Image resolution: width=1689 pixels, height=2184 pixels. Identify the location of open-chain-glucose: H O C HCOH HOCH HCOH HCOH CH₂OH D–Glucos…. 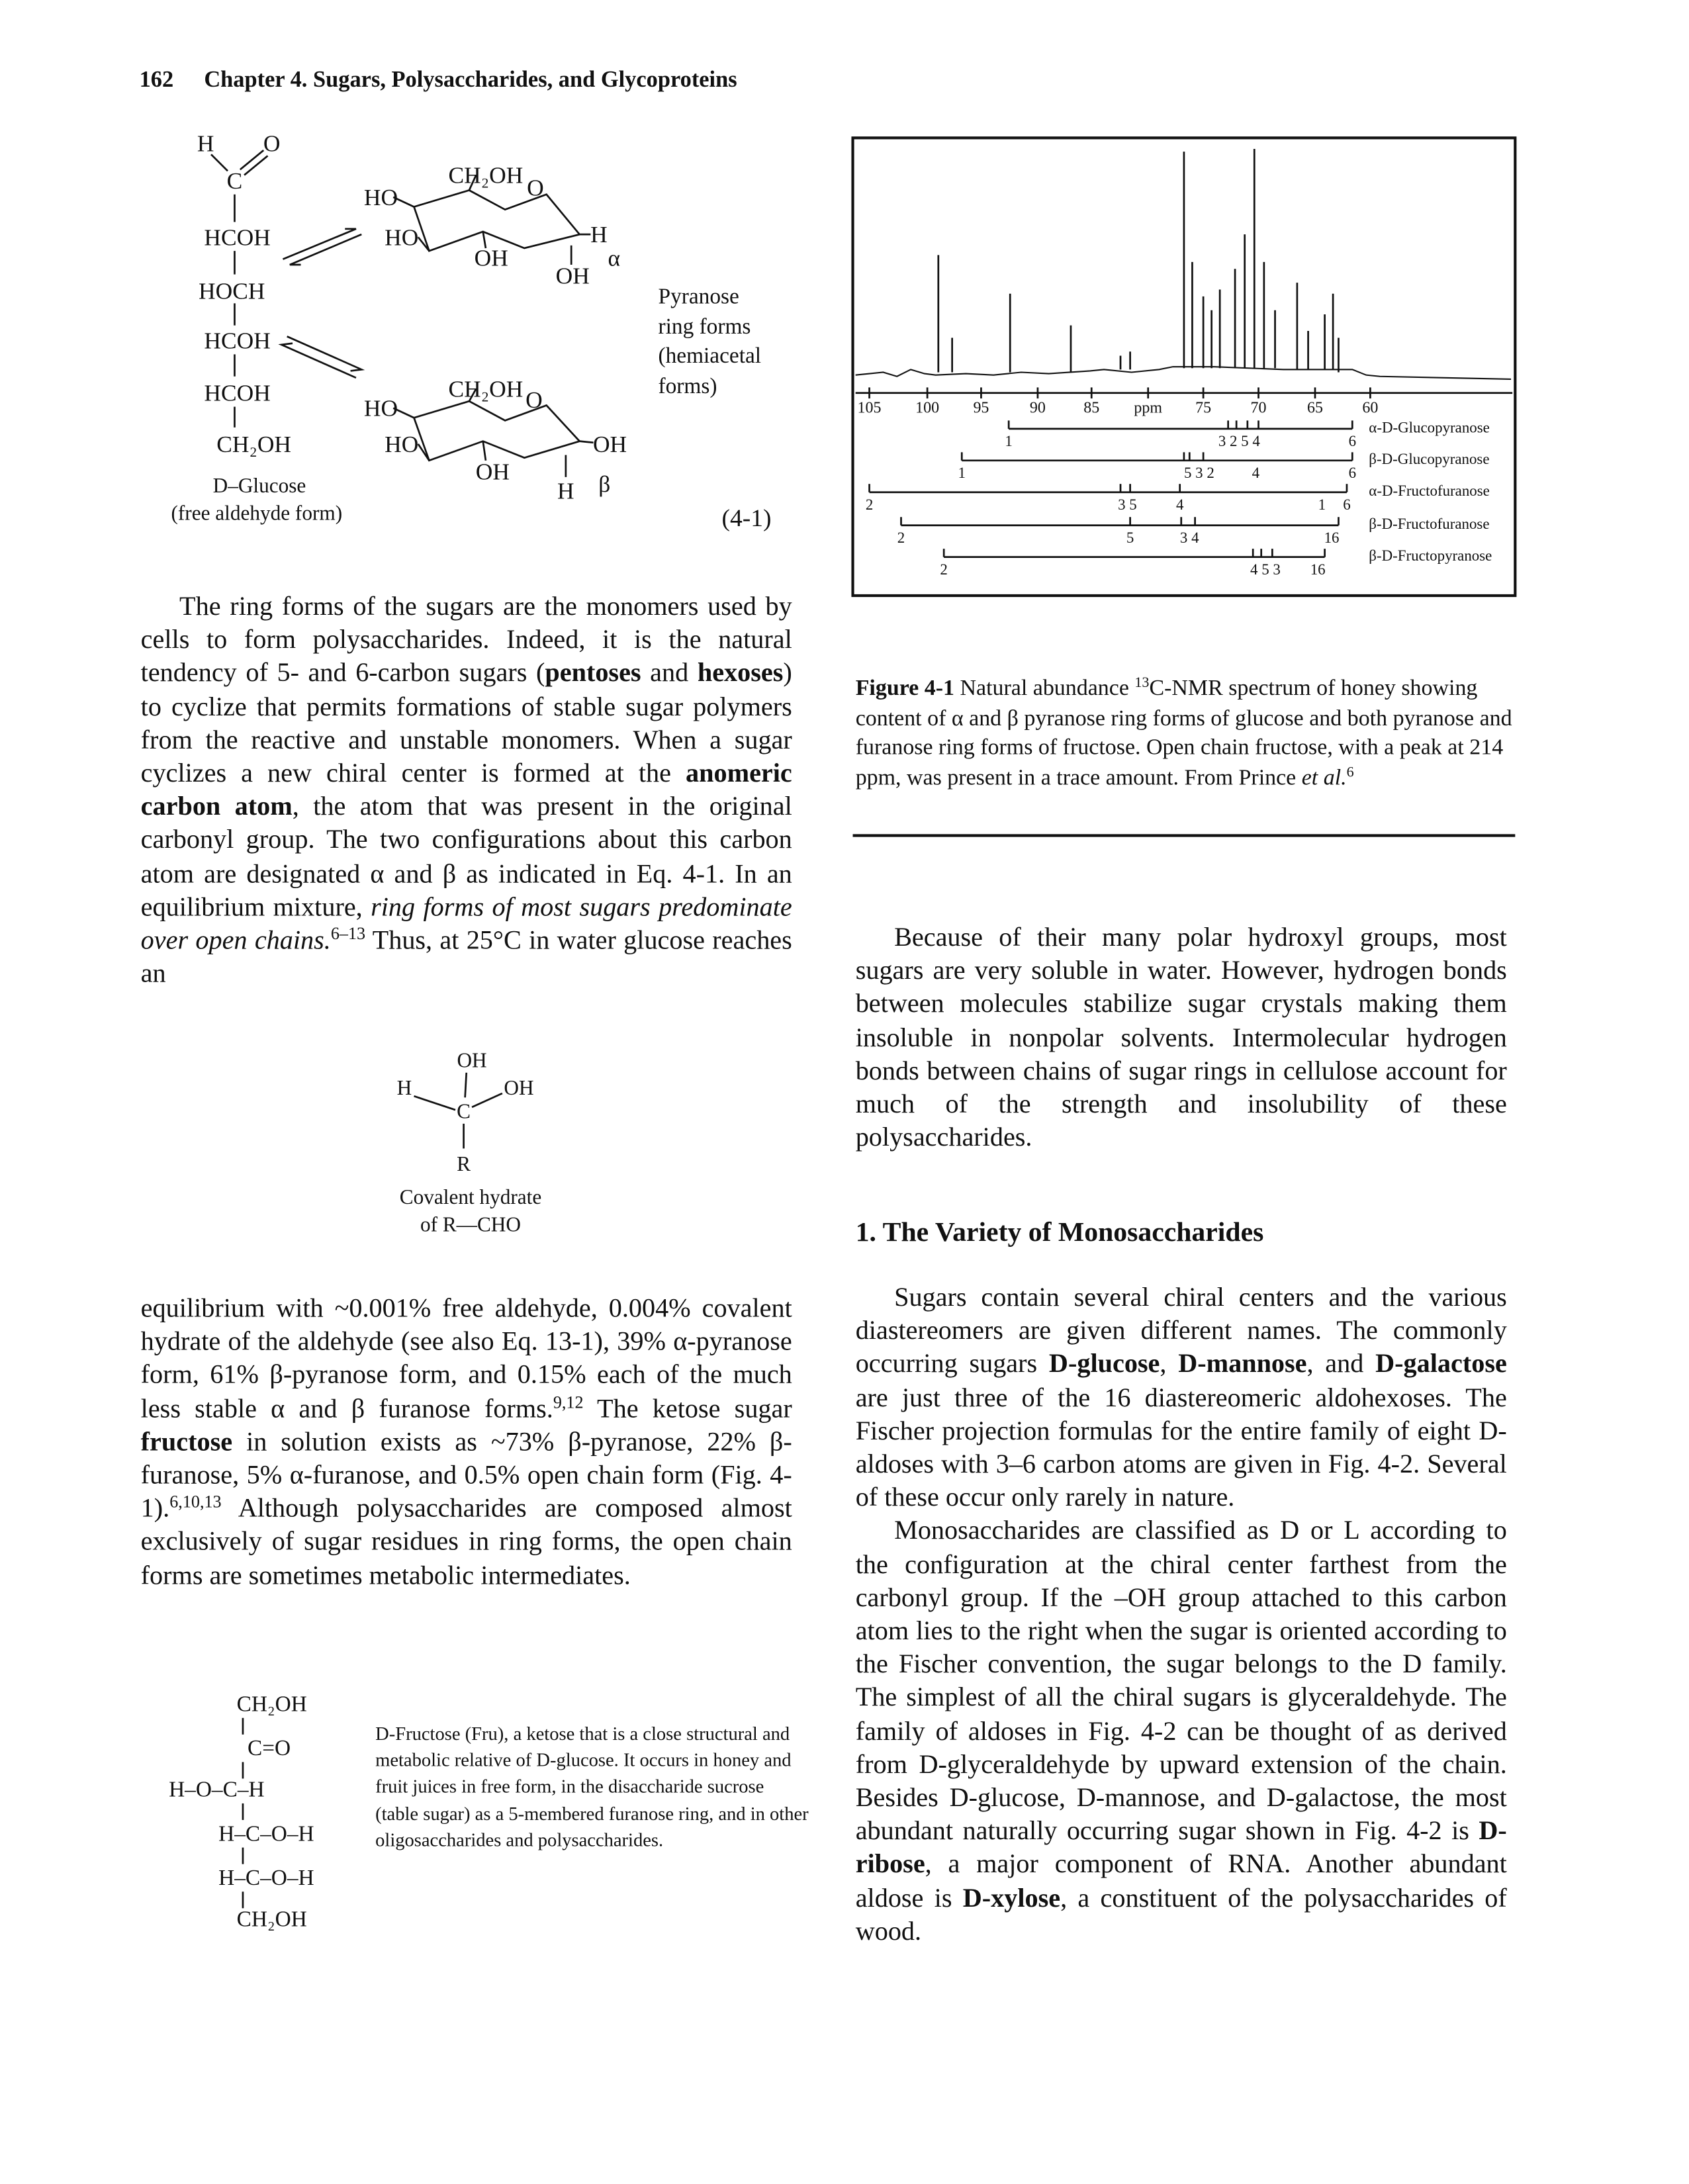
(256, 327).